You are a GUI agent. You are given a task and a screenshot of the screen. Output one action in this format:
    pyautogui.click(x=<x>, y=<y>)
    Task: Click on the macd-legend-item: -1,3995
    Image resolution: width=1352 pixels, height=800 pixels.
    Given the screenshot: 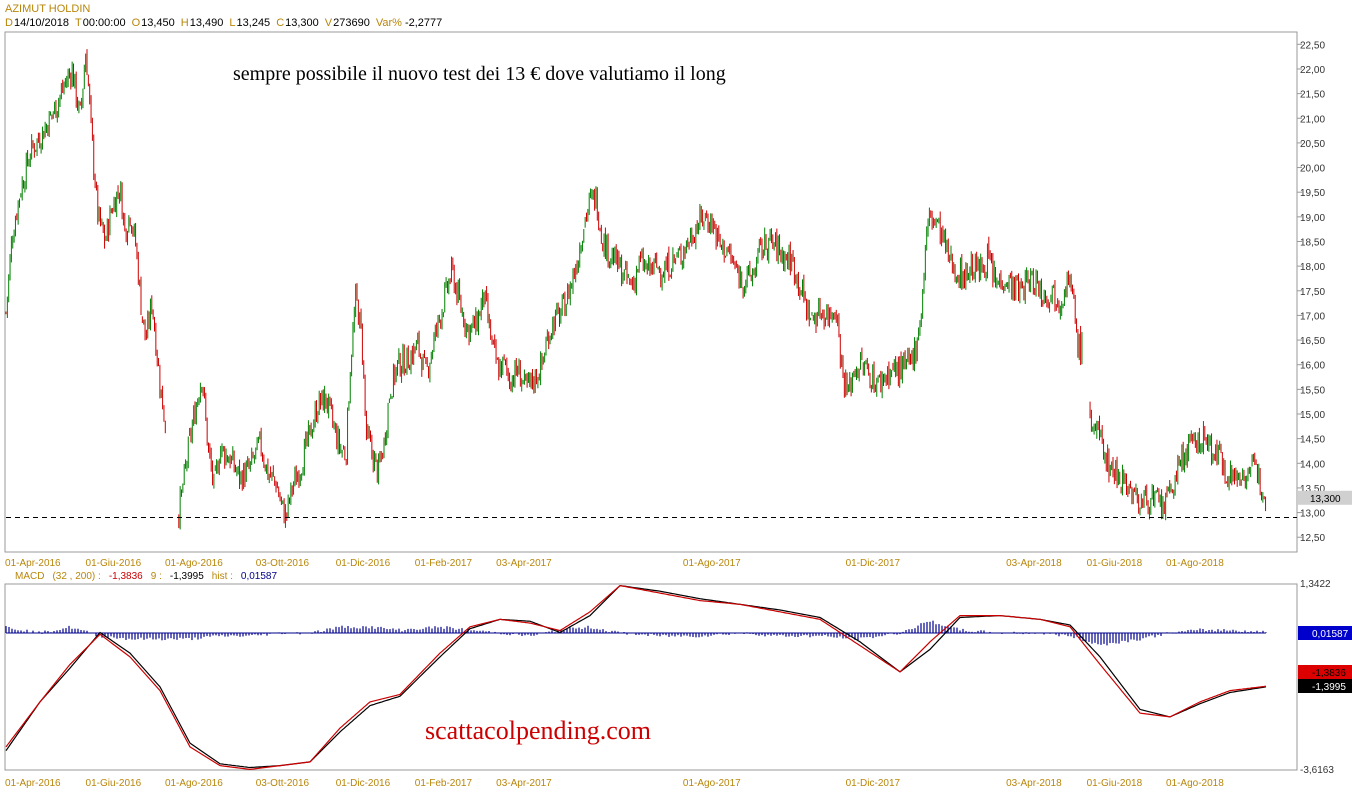 What is the action you would take?
    pyautogui.click(x=187, y=576)
    